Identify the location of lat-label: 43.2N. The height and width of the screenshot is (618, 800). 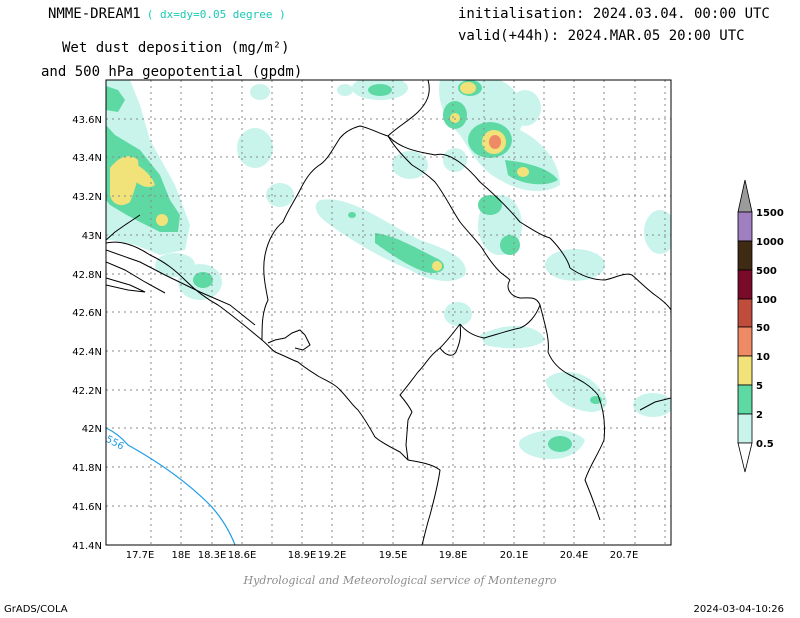
(87, 197).